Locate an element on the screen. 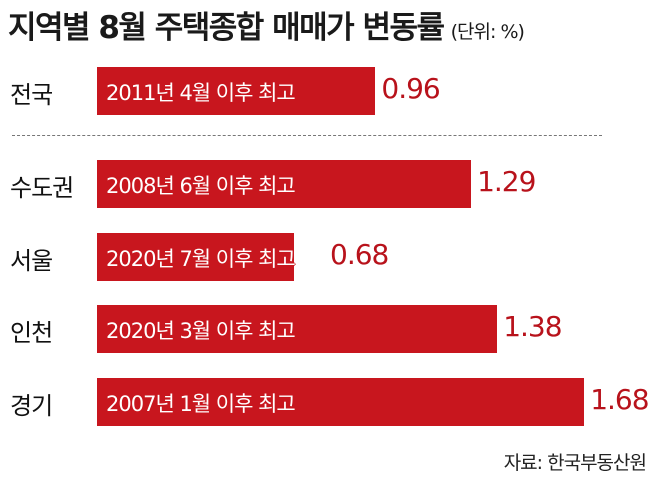 Image resolution: width=658 pixels, height=479 pixels. category-label: 수도권 is located at coordinates (42, 188).